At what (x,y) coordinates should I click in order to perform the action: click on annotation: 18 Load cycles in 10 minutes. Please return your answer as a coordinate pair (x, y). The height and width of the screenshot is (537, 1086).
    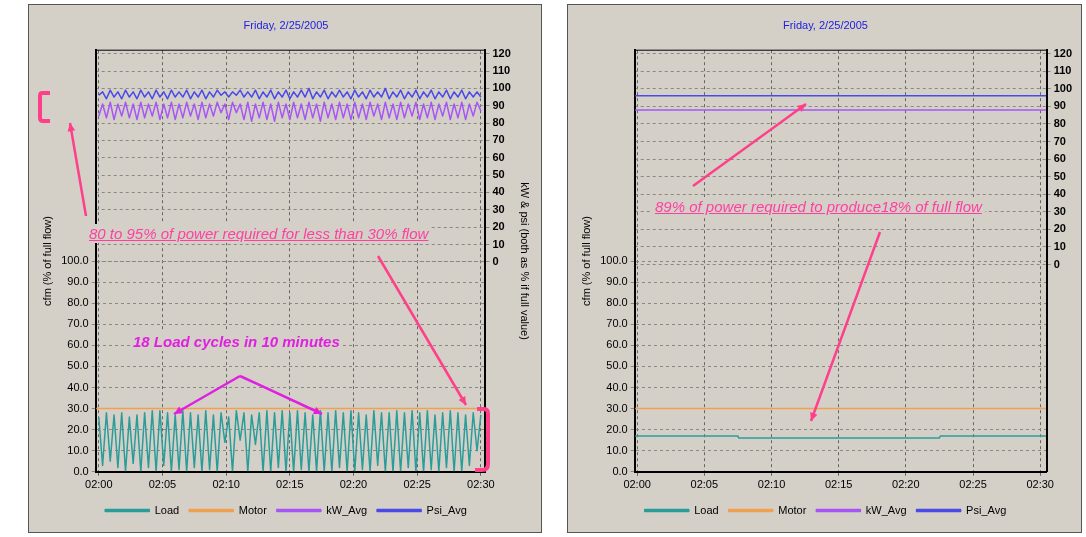
    Looking at the image, I should click on (236, 341).